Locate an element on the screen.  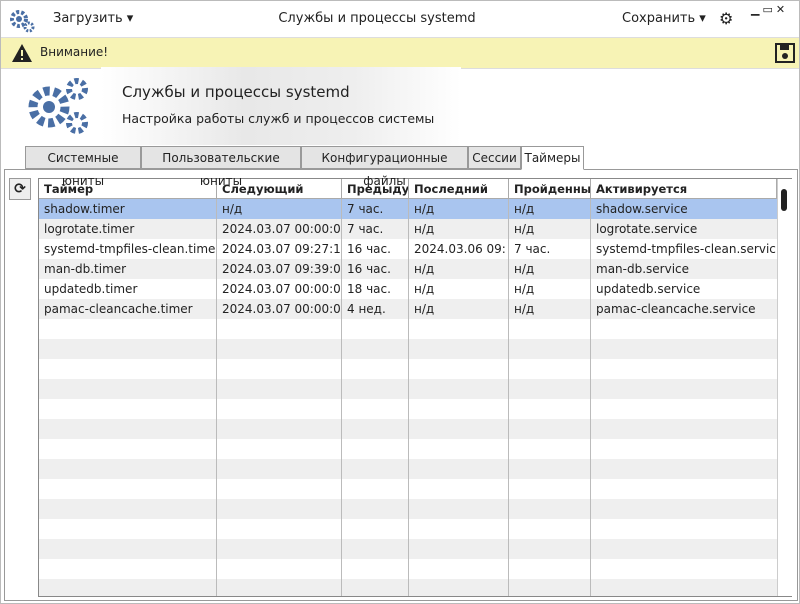
column-header: Таймер is located at coordinates (128, 189).